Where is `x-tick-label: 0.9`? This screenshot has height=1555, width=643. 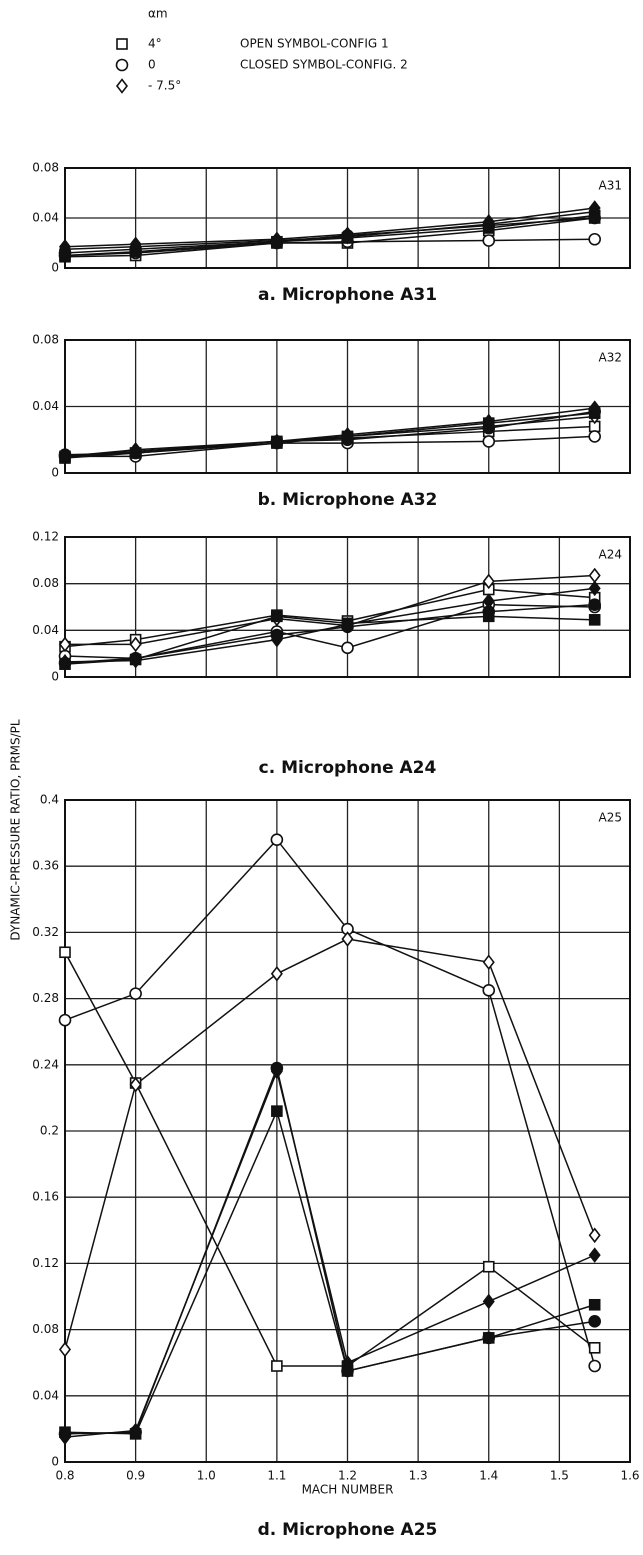 x-tick-label: 0.9 is located at coordinates (135, 1476).